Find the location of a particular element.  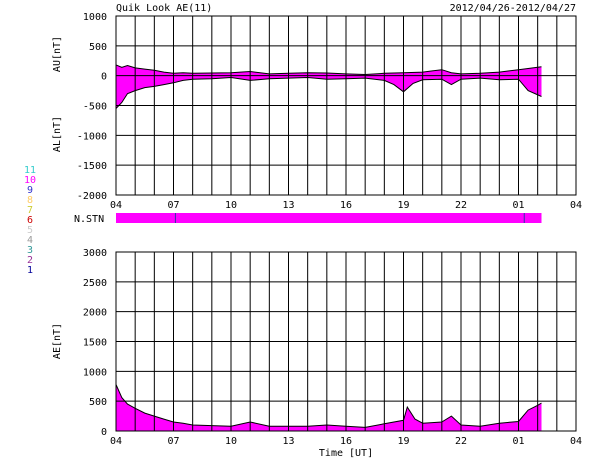

au-line is located at coordinates (328, 70).